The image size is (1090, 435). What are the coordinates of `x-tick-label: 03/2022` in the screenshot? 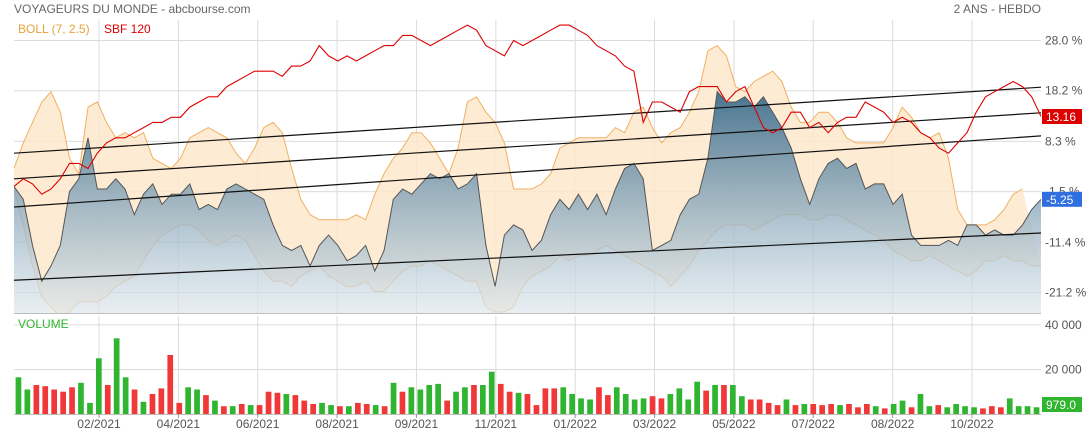 It's located at (655, 424).